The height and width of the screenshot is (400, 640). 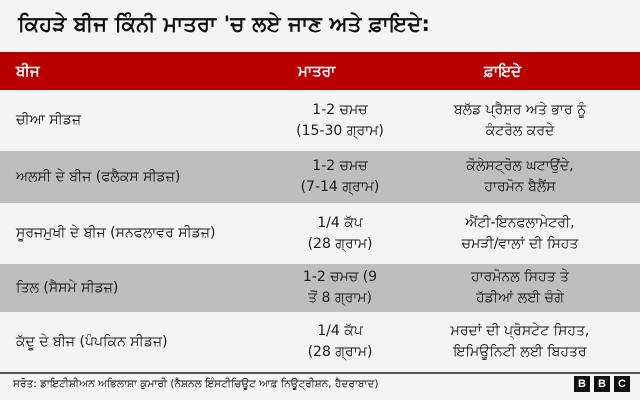 I want to click on bbc-logo: B B C, so click(x=602, y=384).